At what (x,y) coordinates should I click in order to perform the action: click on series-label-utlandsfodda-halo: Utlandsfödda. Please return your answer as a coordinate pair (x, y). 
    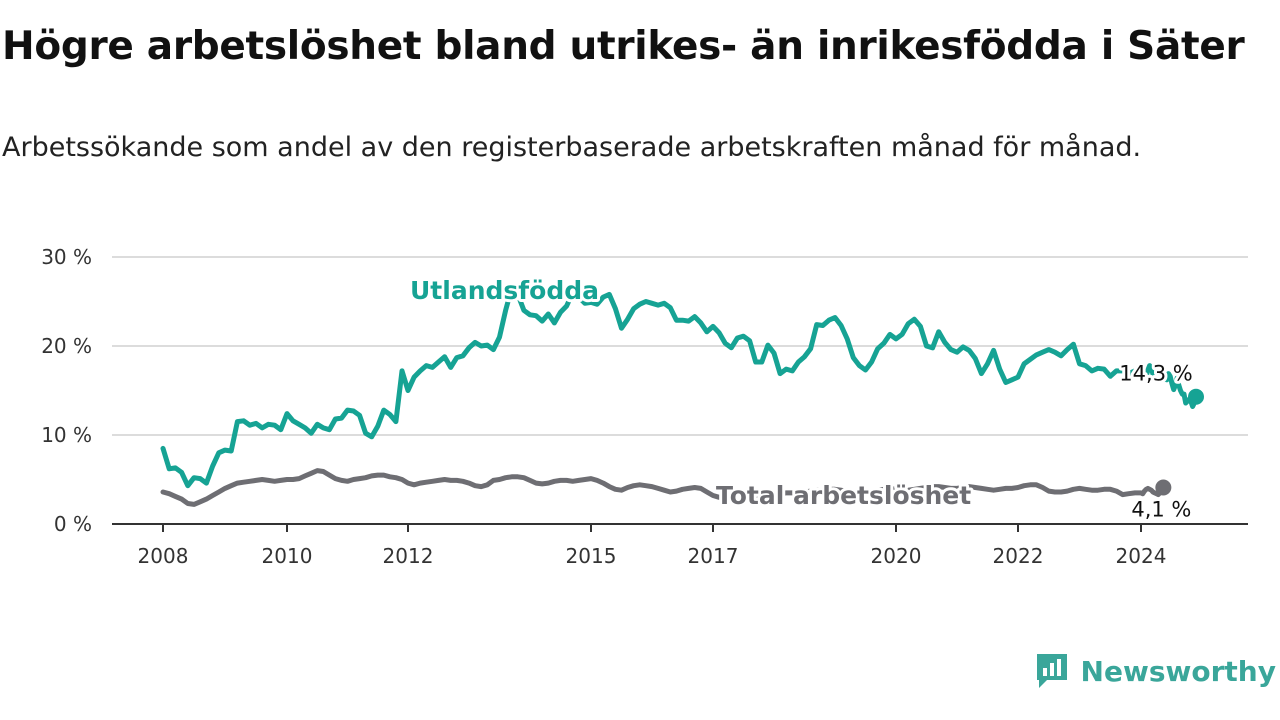
    Looking at the image, I should click on (504, 290).